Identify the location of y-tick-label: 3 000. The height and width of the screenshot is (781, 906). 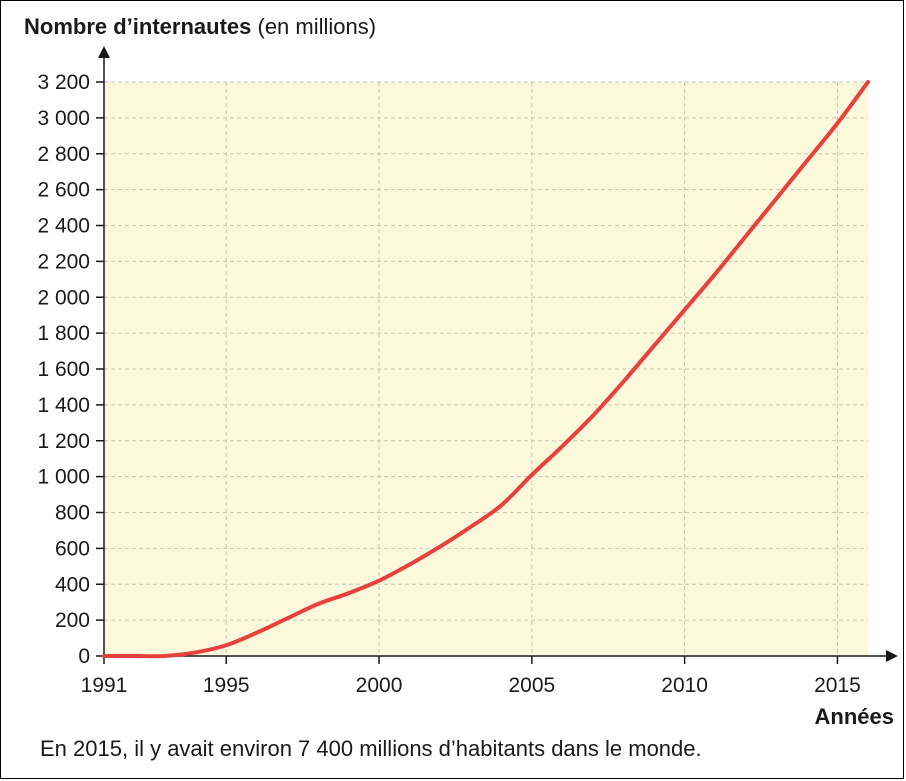
(63, 118).